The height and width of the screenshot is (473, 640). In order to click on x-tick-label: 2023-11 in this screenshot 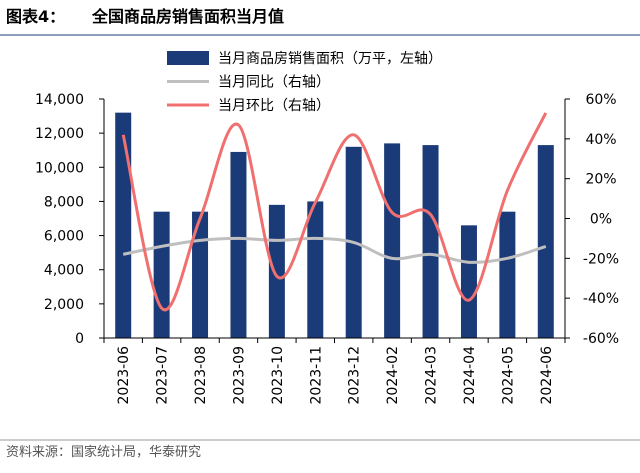, I will do `click(316, 375)`.